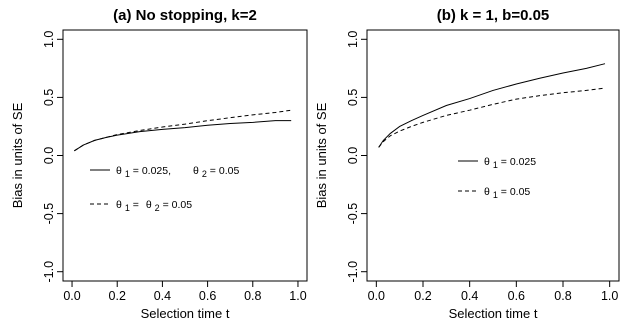  I want to click on chart-title: (b) k = 1, b=0.05, so click(493, 15).